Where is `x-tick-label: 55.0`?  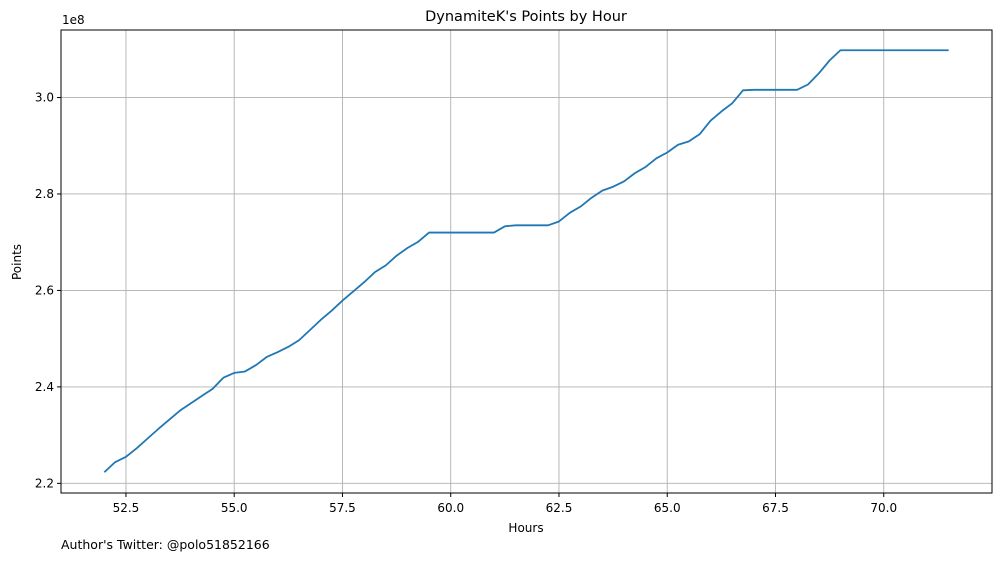 x-tick-label: 55.0 is located at coordinates (234, 508).